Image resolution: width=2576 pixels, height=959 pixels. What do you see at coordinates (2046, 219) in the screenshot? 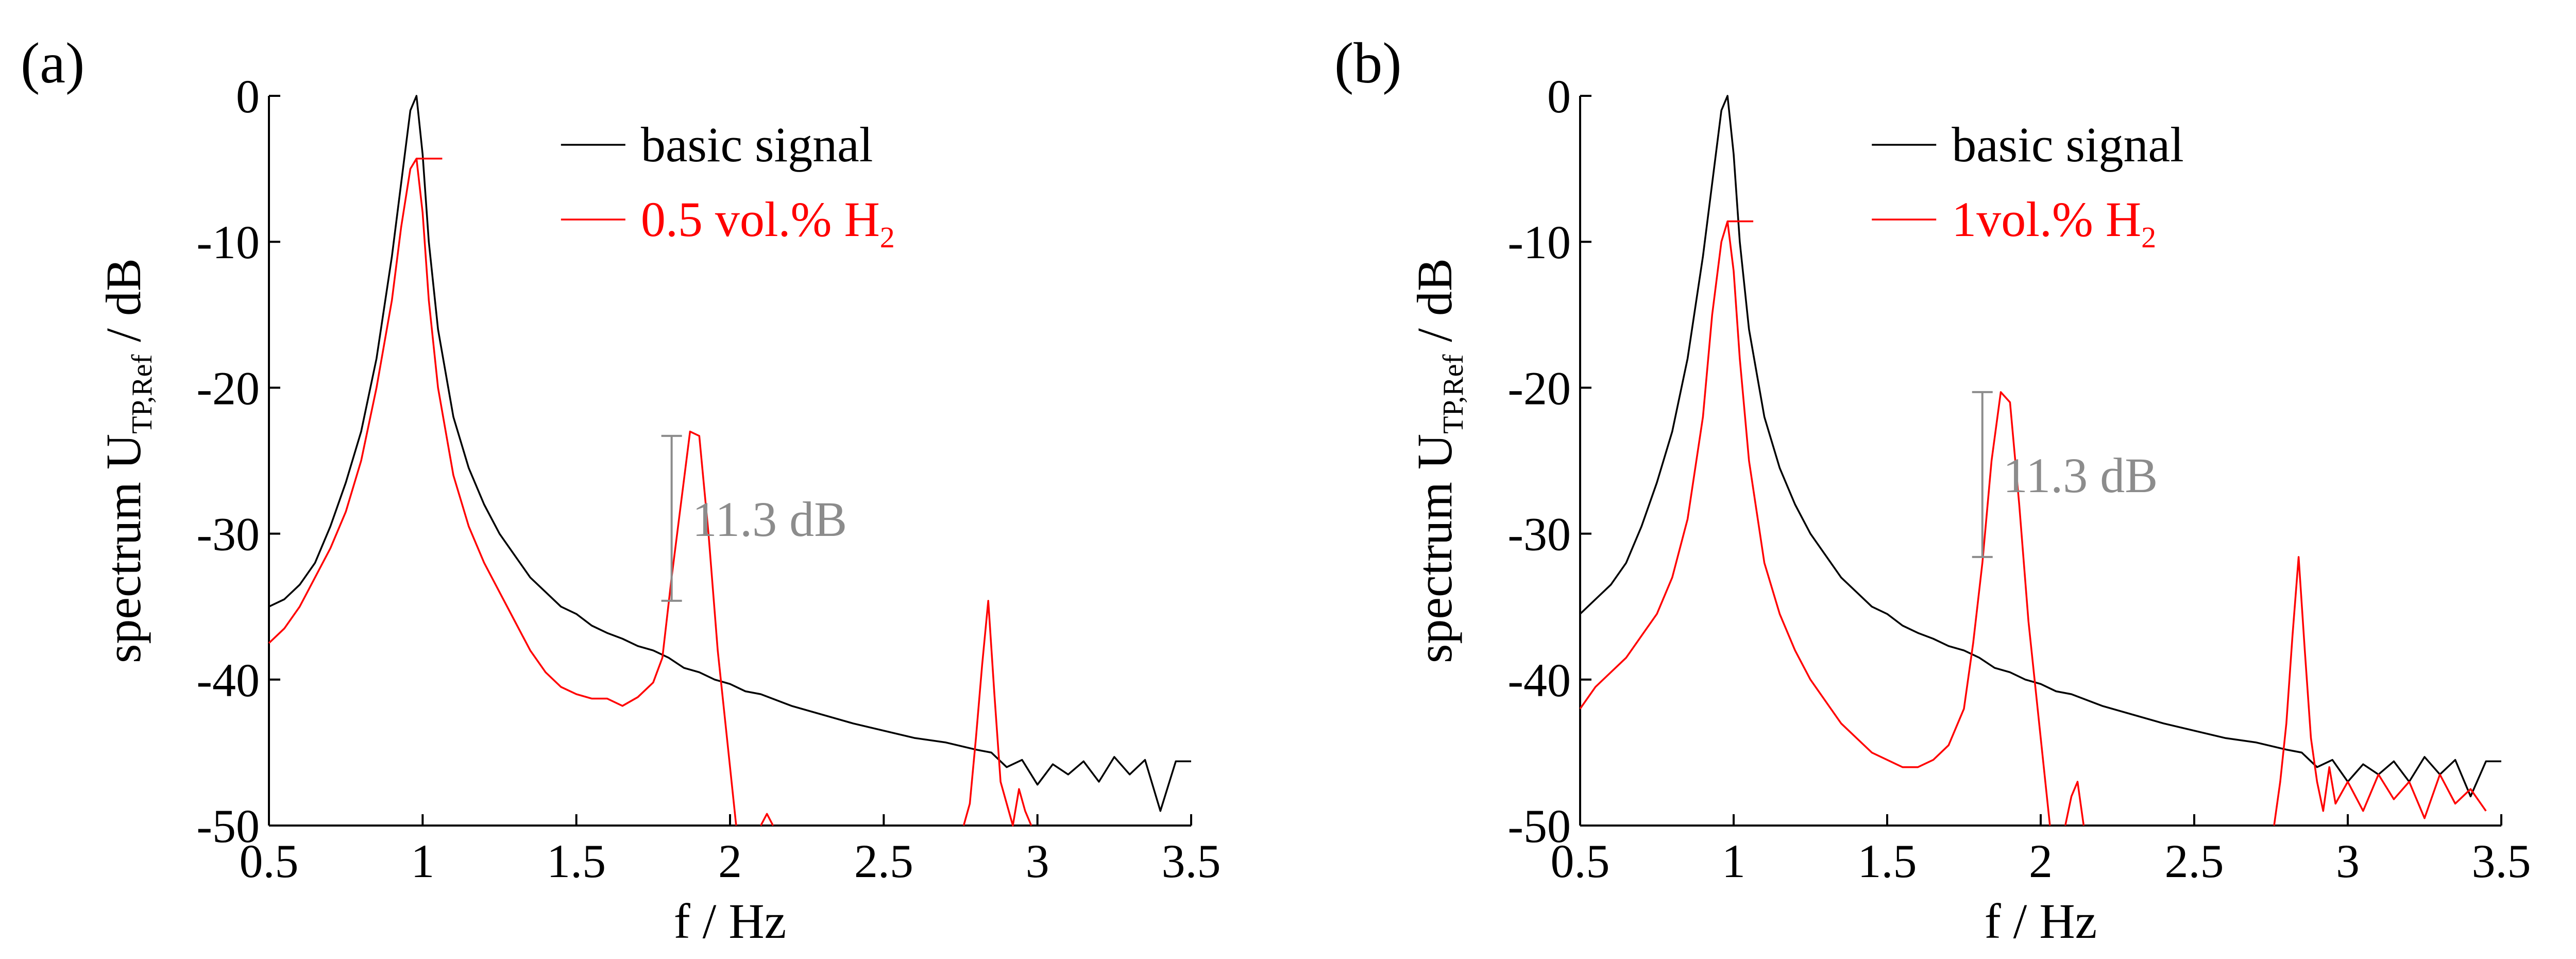
I see `legend-label-hydrogen-main: 1vol.% H` at bounding box center [2046, 219].